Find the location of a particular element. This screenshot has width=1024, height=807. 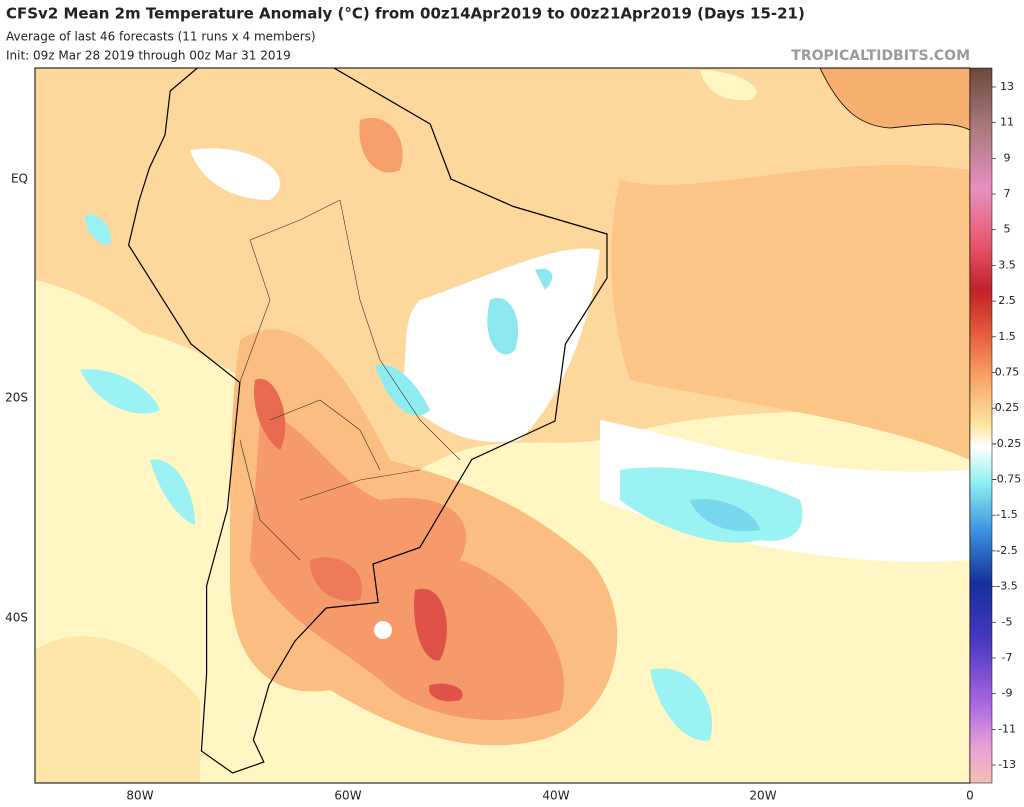

colorbar-label: 11 is located at coordinates (1007, 122).